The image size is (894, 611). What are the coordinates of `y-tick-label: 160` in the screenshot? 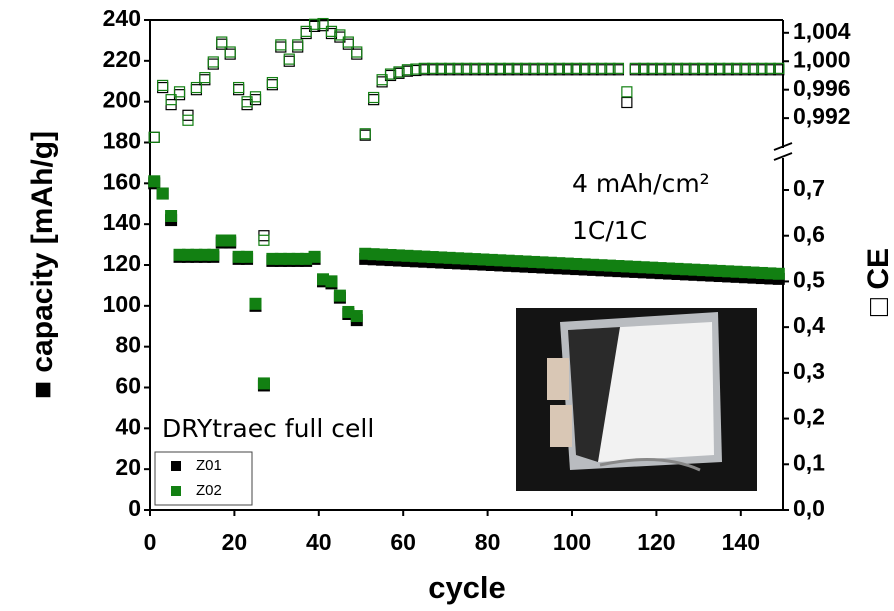 It's located at (122, 181).